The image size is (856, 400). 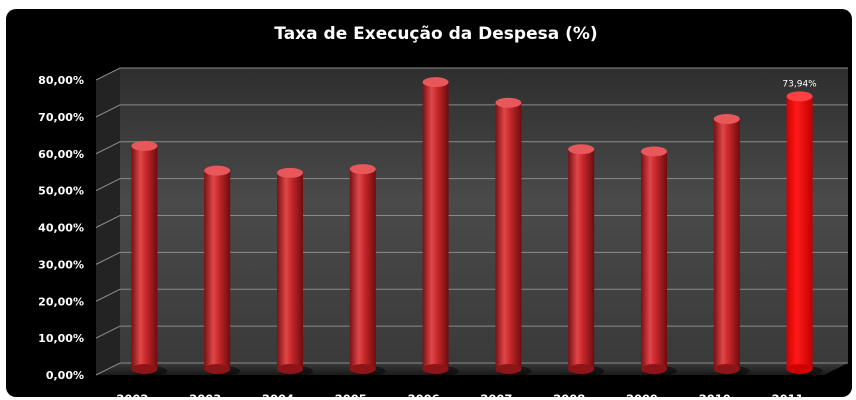 What do you see at coordinates (278, 394) in the screenshot?
I see `x-tick-label: 2004` at bounding box center [278, 394].